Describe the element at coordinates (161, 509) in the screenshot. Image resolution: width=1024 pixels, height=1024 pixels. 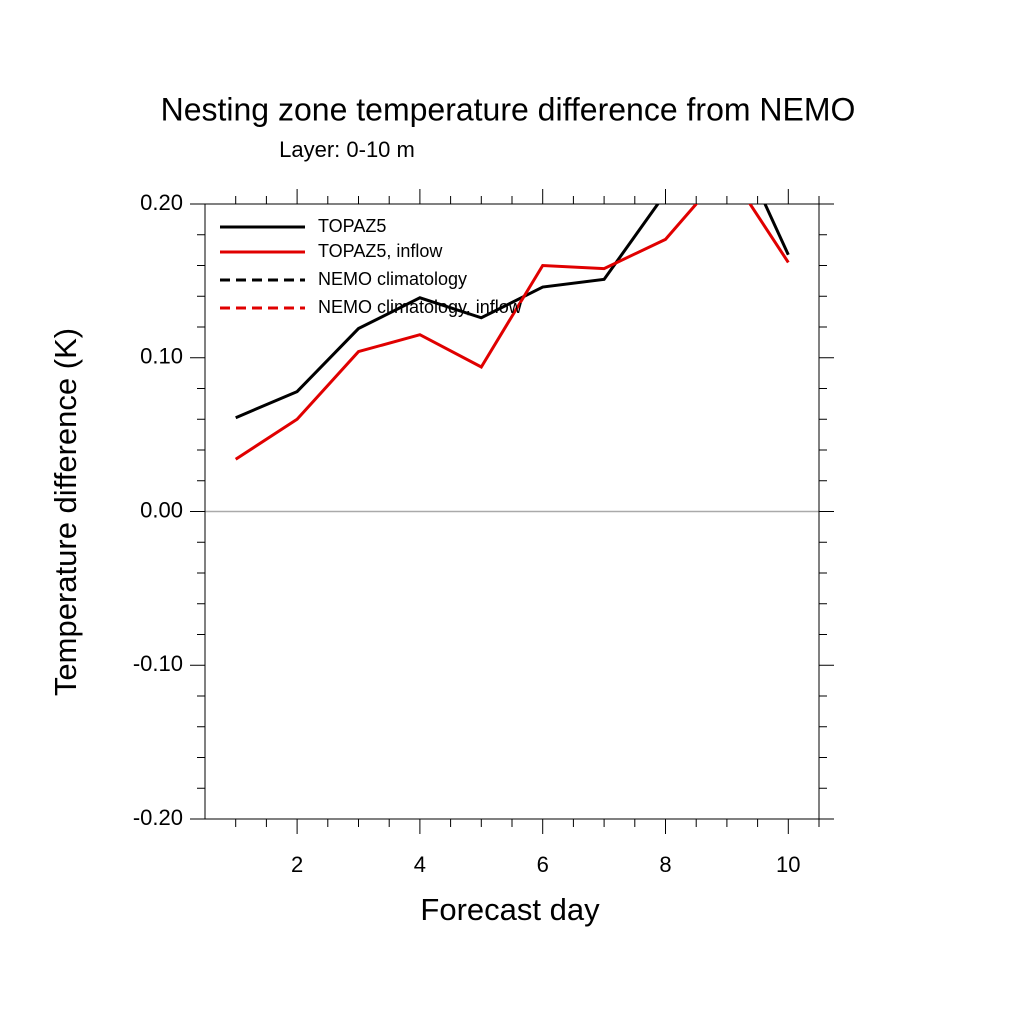
I see `y-tick-label: 0.00` at that location.